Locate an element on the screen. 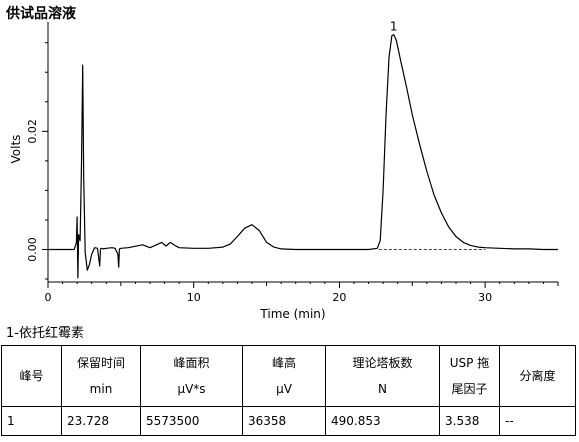 This screenshot has height=442, width=579. cell-resolution: -- is located at coordinates (537, 421).